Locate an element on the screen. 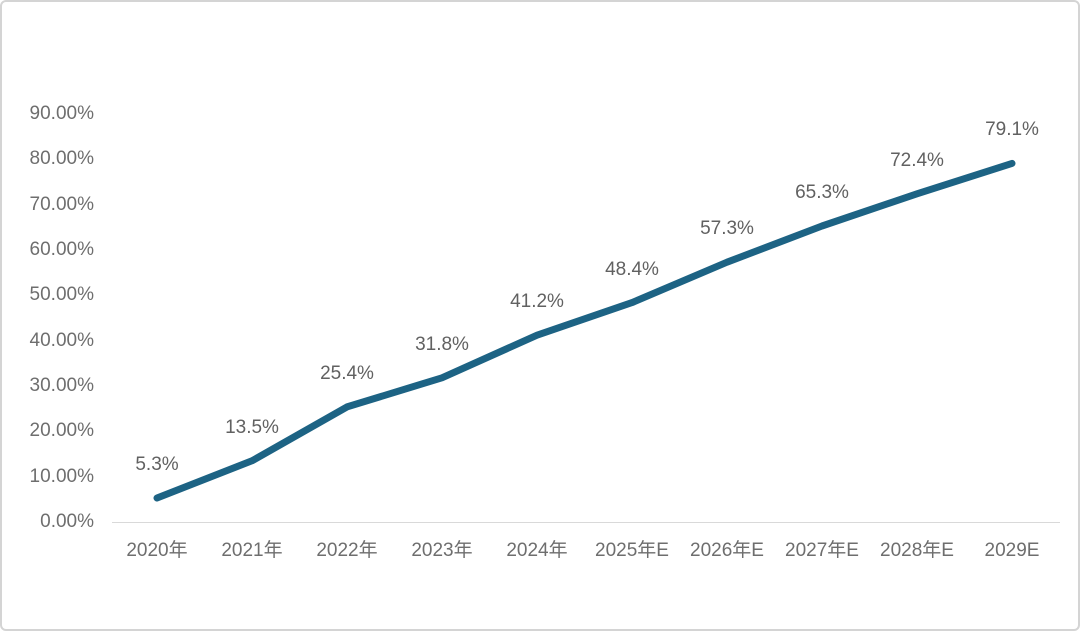  data-point-label: 48.4% is located at coordinates (632, 269).